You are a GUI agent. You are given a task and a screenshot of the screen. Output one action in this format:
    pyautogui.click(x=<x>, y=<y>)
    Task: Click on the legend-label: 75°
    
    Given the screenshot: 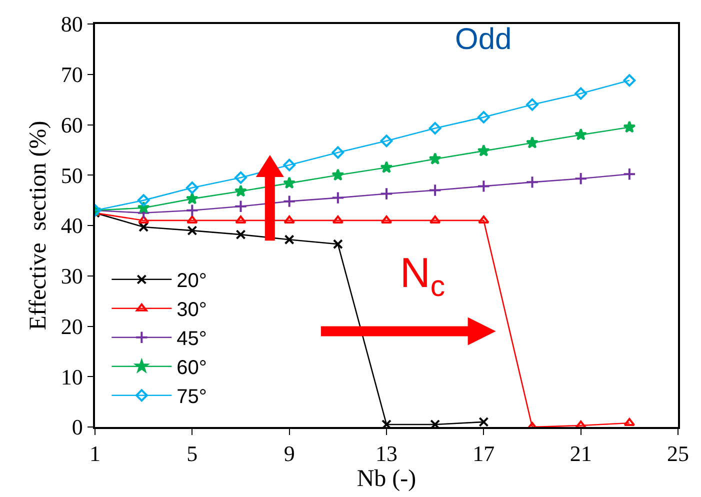 What is the action you would take?
    pyautogui.click(x=191, y=397)
    